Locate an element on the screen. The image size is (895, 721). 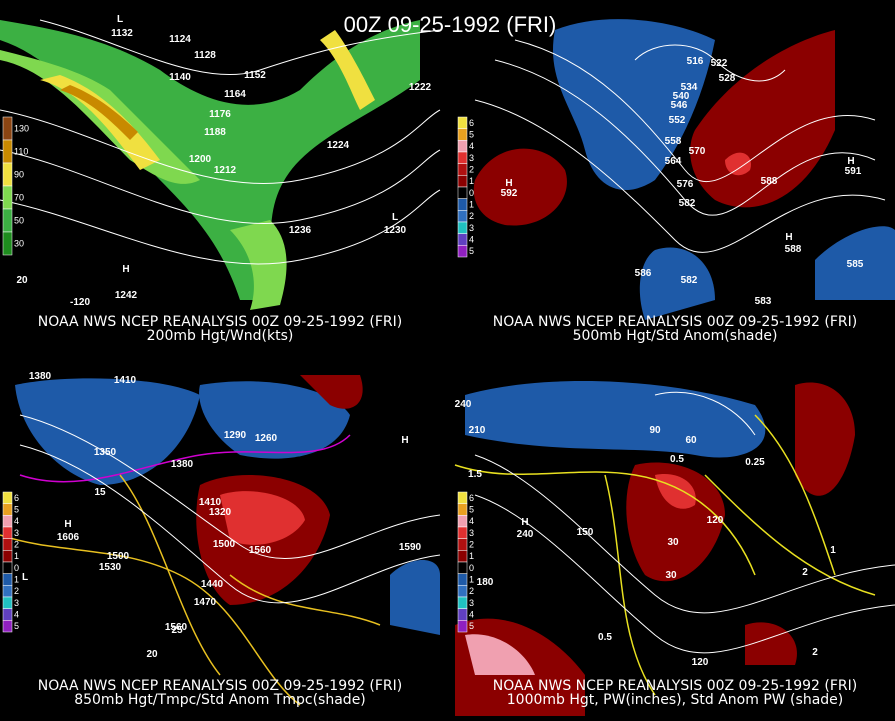
contour-label: 1590 is located at coordinates (410, 547).